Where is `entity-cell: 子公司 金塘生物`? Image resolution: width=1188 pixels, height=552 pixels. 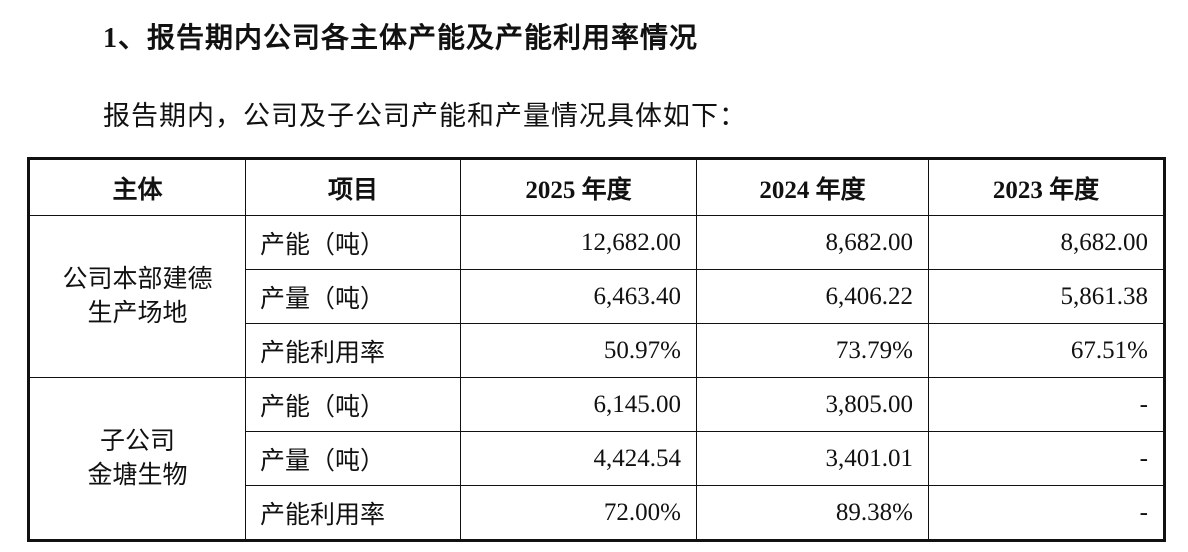
entity-cell: 子公司 金塘生物 is located at coordinates (137, 459).